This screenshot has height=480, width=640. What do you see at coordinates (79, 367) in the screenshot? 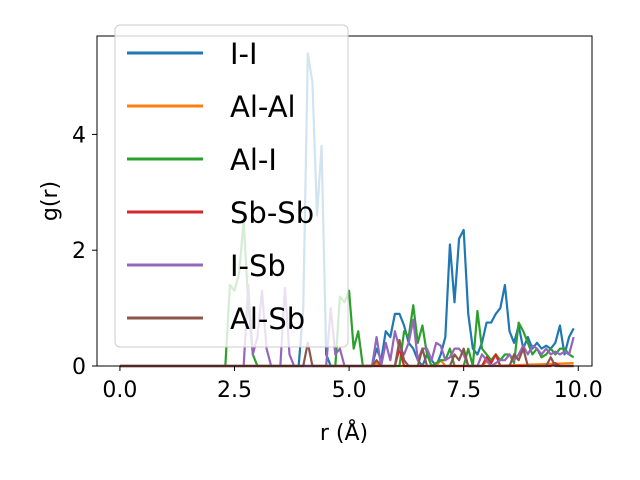
I see `y-tick-label: 0` at bounding box center [79, 367].